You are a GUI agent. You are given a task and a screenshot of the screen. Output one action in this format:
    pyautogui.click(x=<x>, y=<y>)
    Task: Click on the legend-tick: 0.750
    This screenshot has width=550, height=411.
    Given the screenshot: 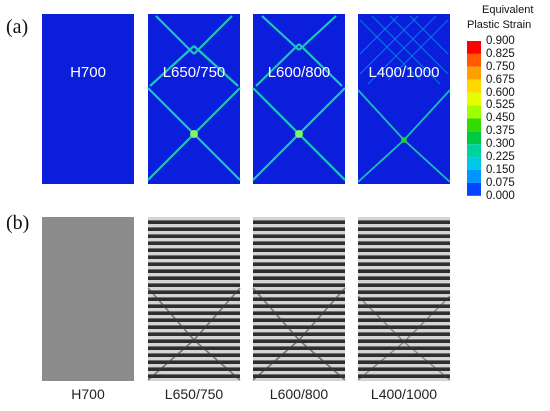 What is the action you would take?
    pyautogui.click(x=500, y=67)
    